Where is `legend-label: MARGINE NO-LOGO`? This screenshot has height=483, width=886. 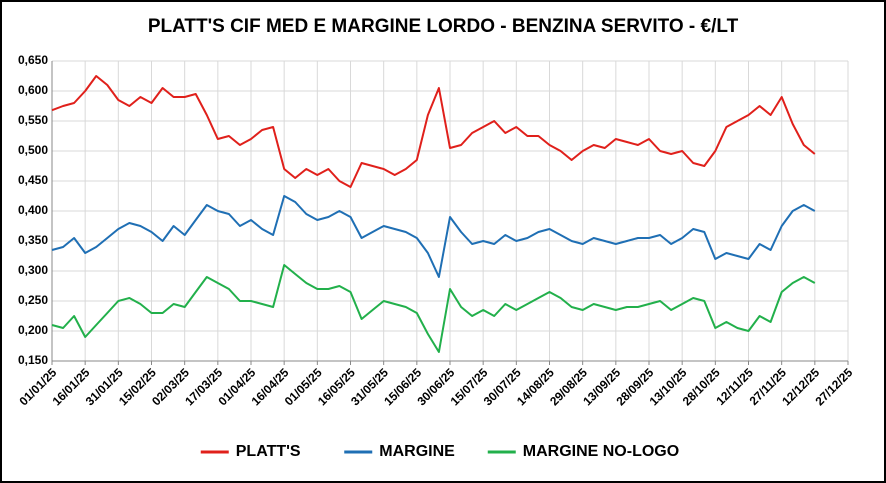 legend-label: MARGINE NO-LOGO is located at coordinates (601, 451).